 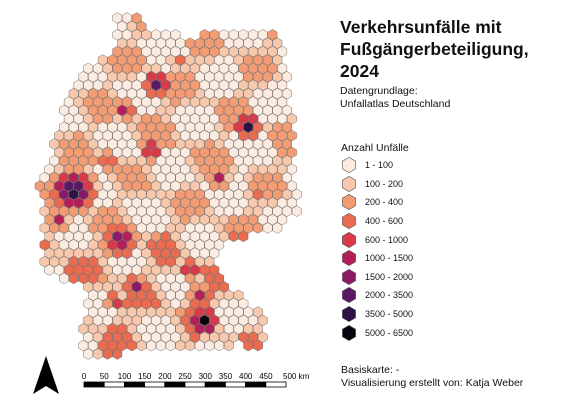 I want to click on legend-item: 5000 - 6500, so click(x=377, y=332).